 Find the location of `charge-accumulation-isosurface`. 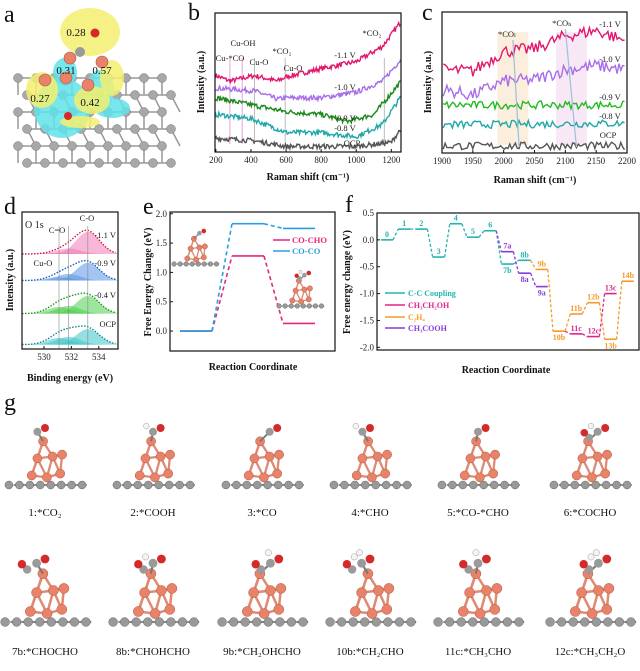

charge-accumulation-isosurface is located at coordinates (92, 100).